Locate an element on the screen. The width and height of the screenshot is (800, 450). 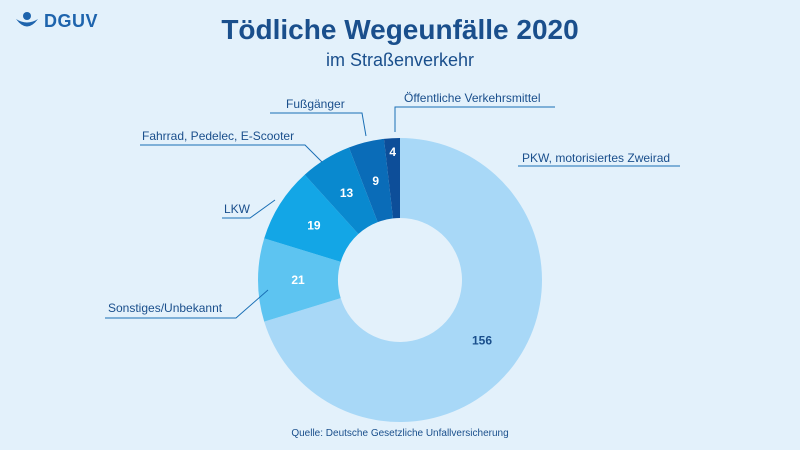
slice-fussgaenger is located at coordinates (370, 180).